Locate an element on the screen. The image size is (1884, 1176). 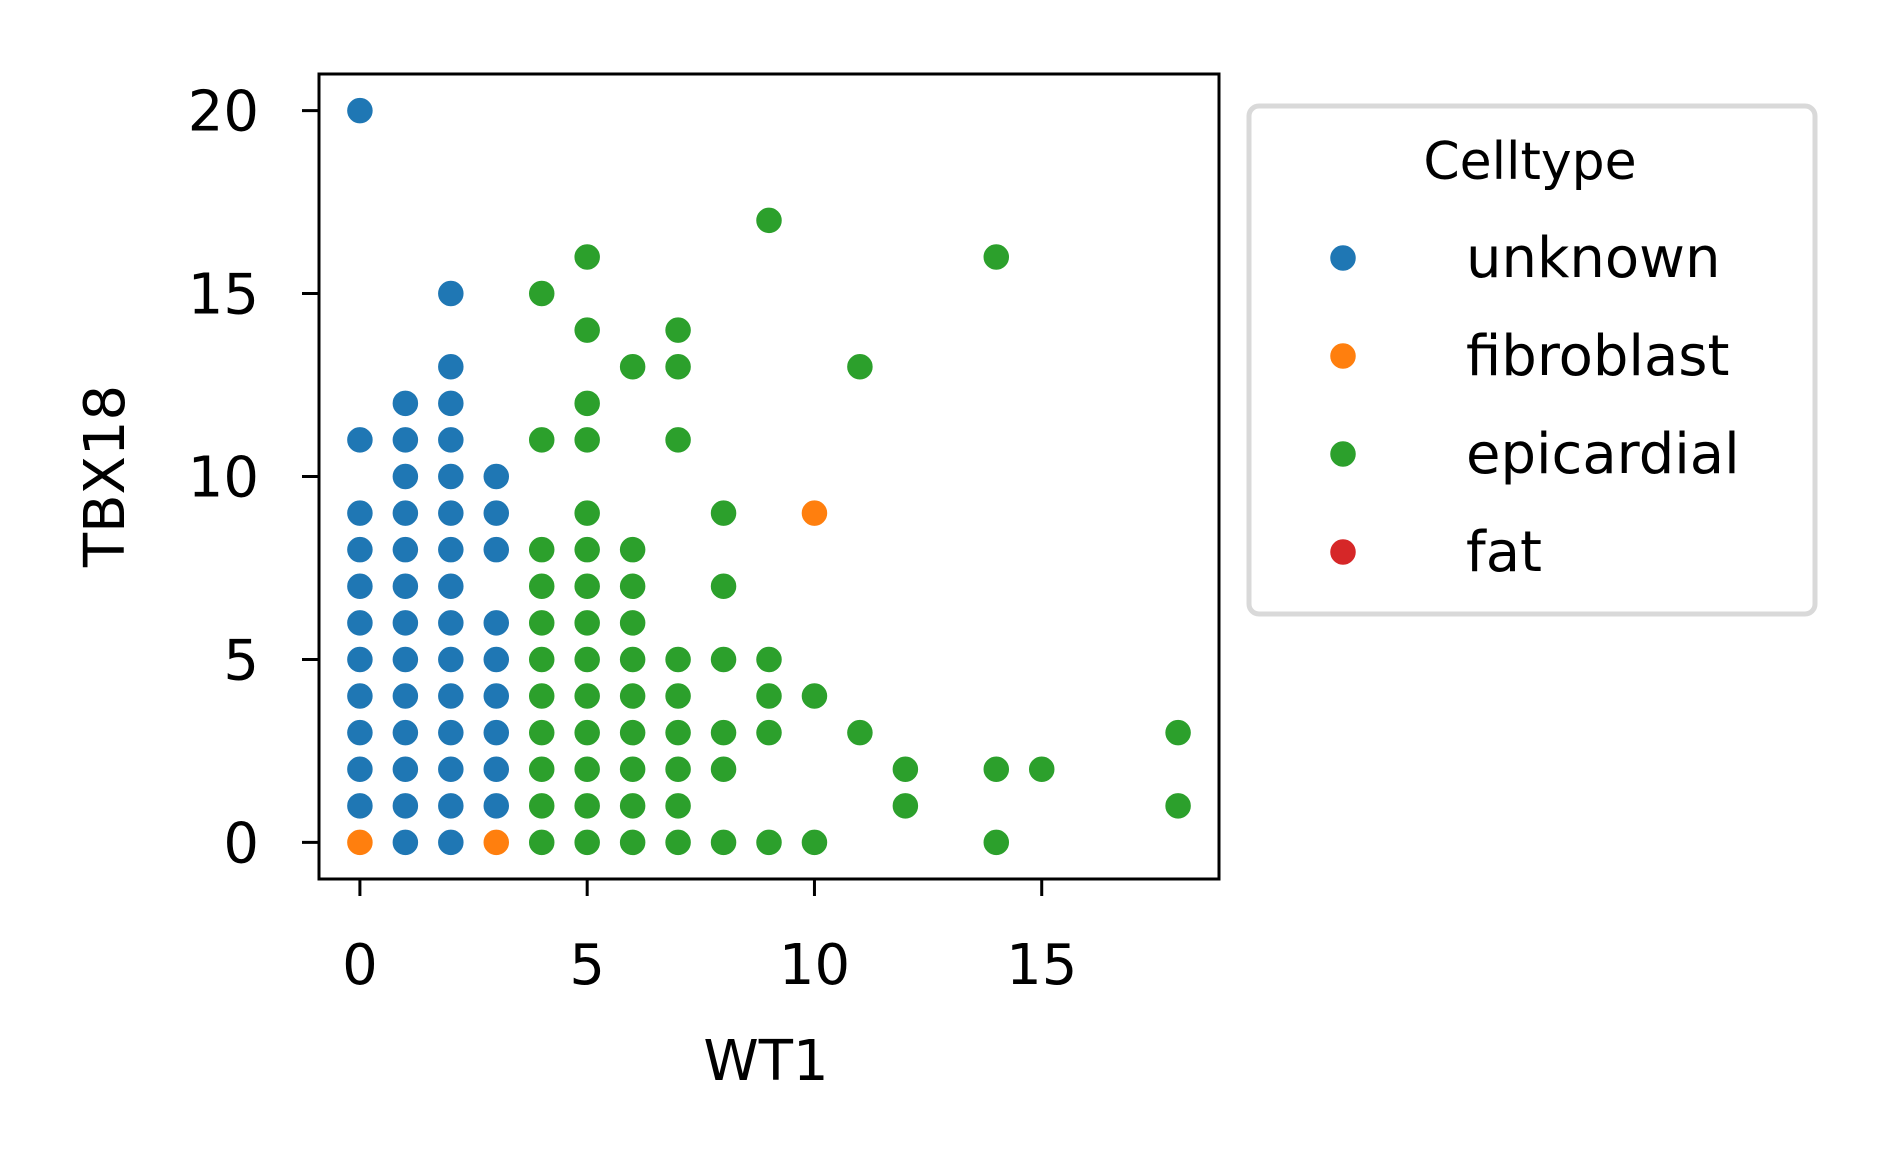
legend-label-fibroblast: fibroblast is located at coordinates (1597, 356).